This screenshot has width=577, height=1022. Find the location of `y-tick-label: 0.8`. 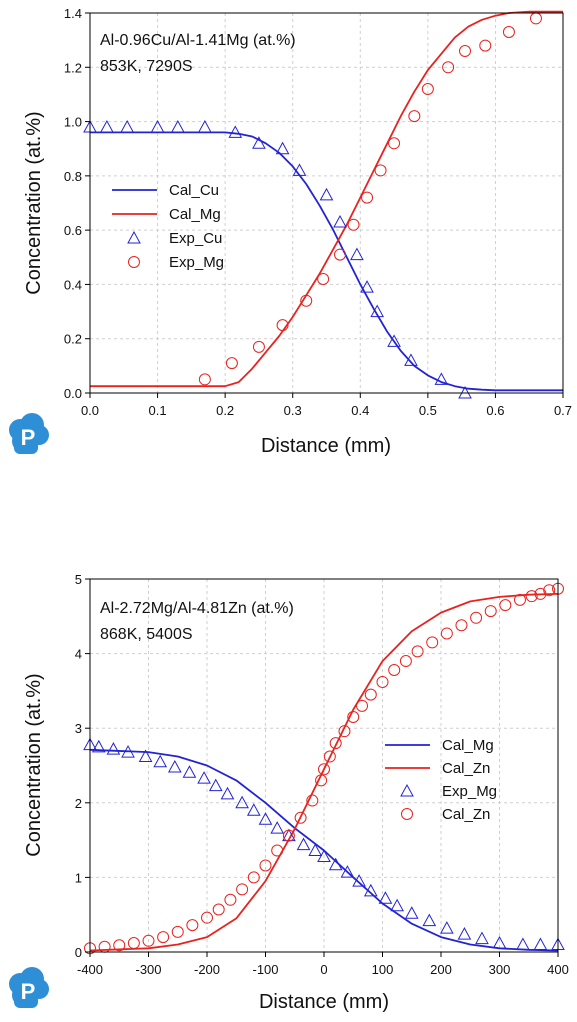

y-tick-label: 0.8 is located at coordinates (73, 176).